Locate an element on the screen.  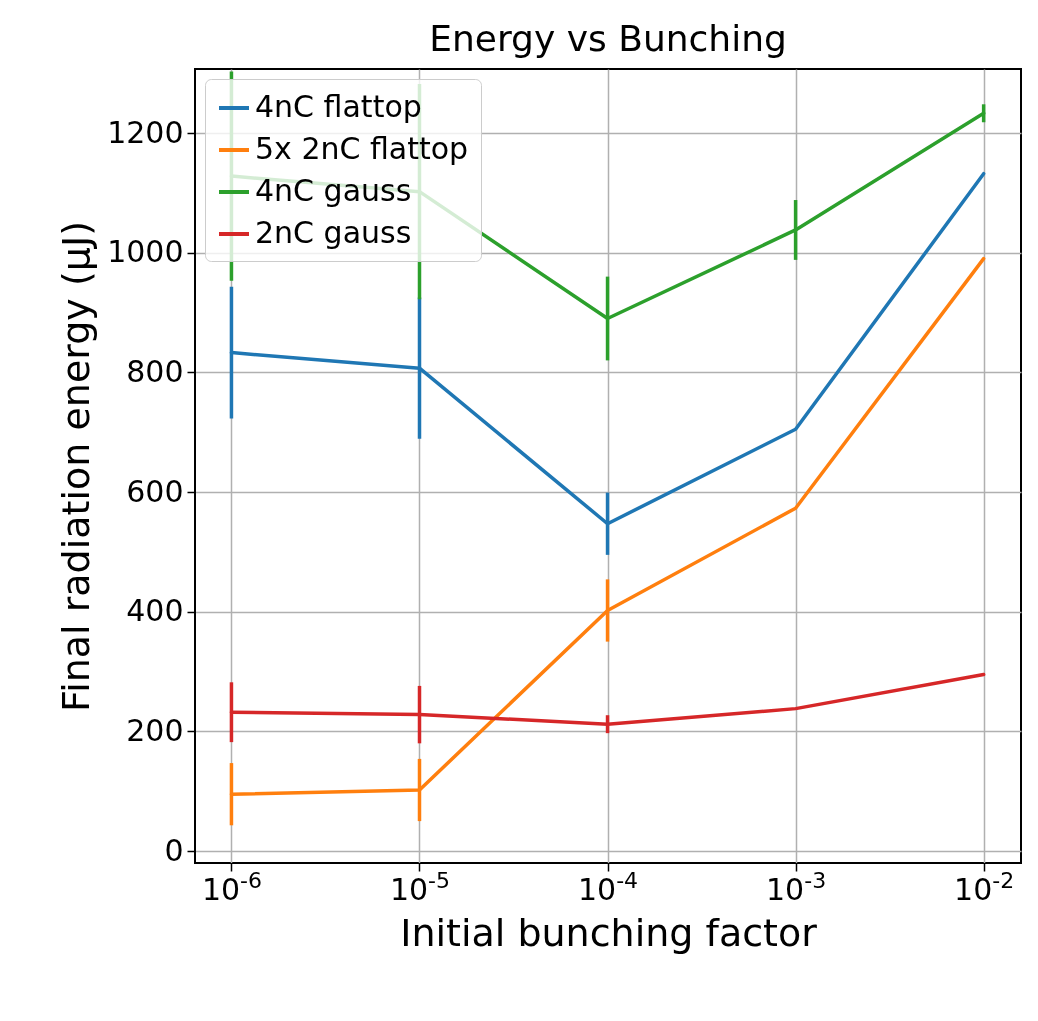
chart-title: Energy vs Bunching is located at coordinates (608, 38).